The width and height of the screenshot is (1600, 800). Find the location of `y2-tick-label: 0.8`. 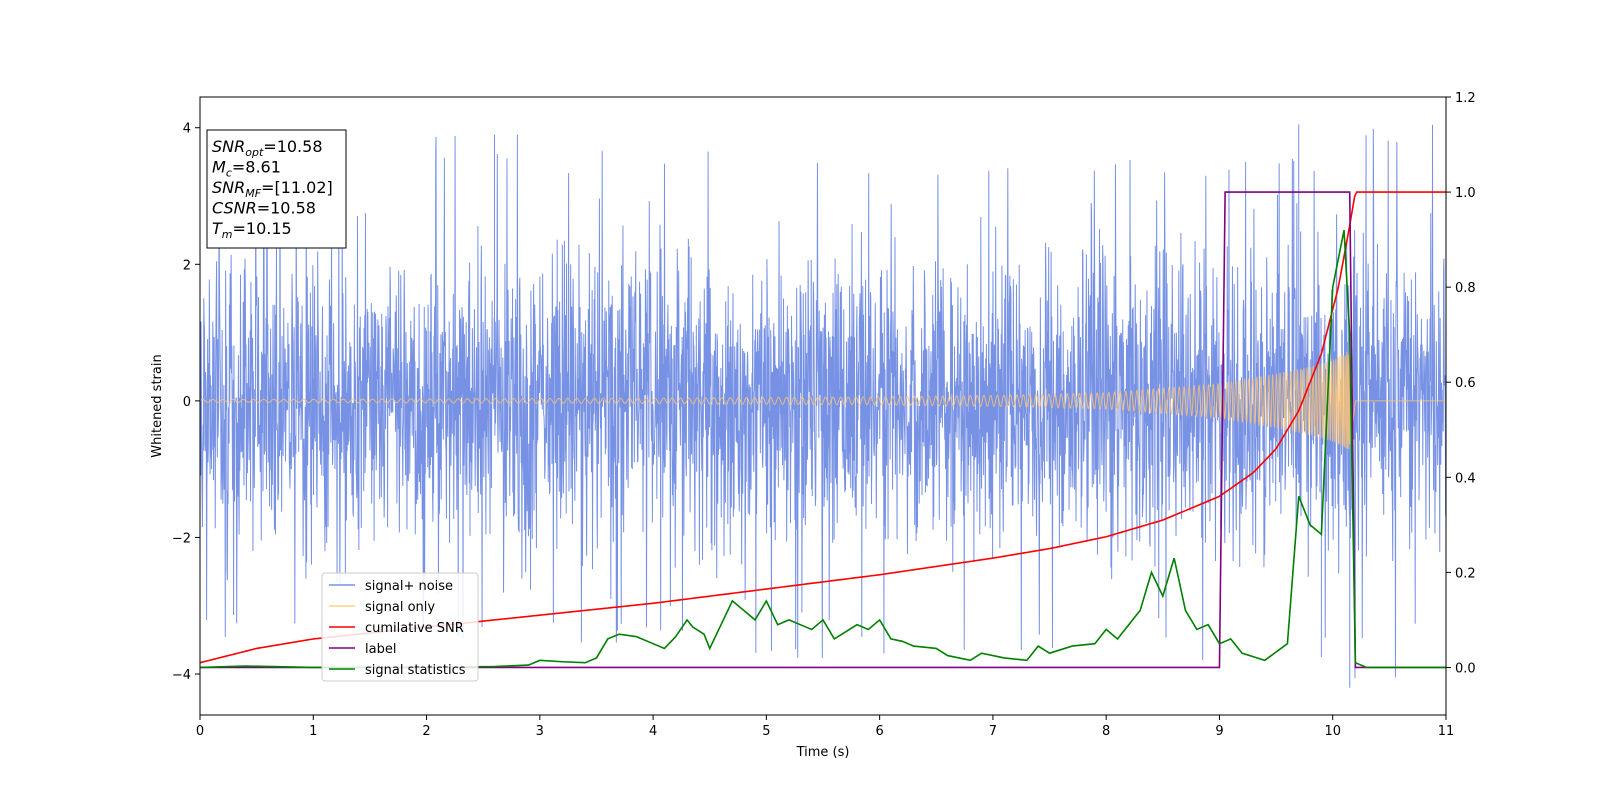

y2-tick-label: 0.8 is located at coordinates (1465, 288).